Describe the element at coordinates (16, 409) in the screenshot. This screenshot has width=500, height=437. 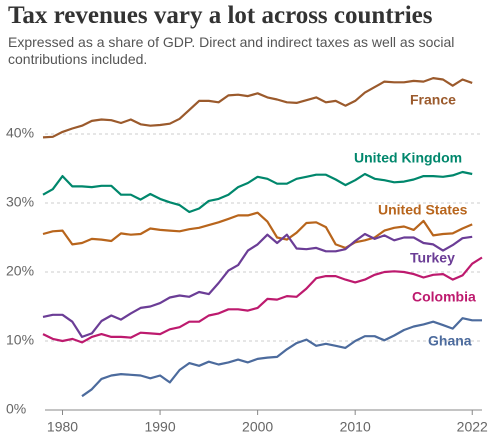
I see `y-tick-label: 0%` at that location.